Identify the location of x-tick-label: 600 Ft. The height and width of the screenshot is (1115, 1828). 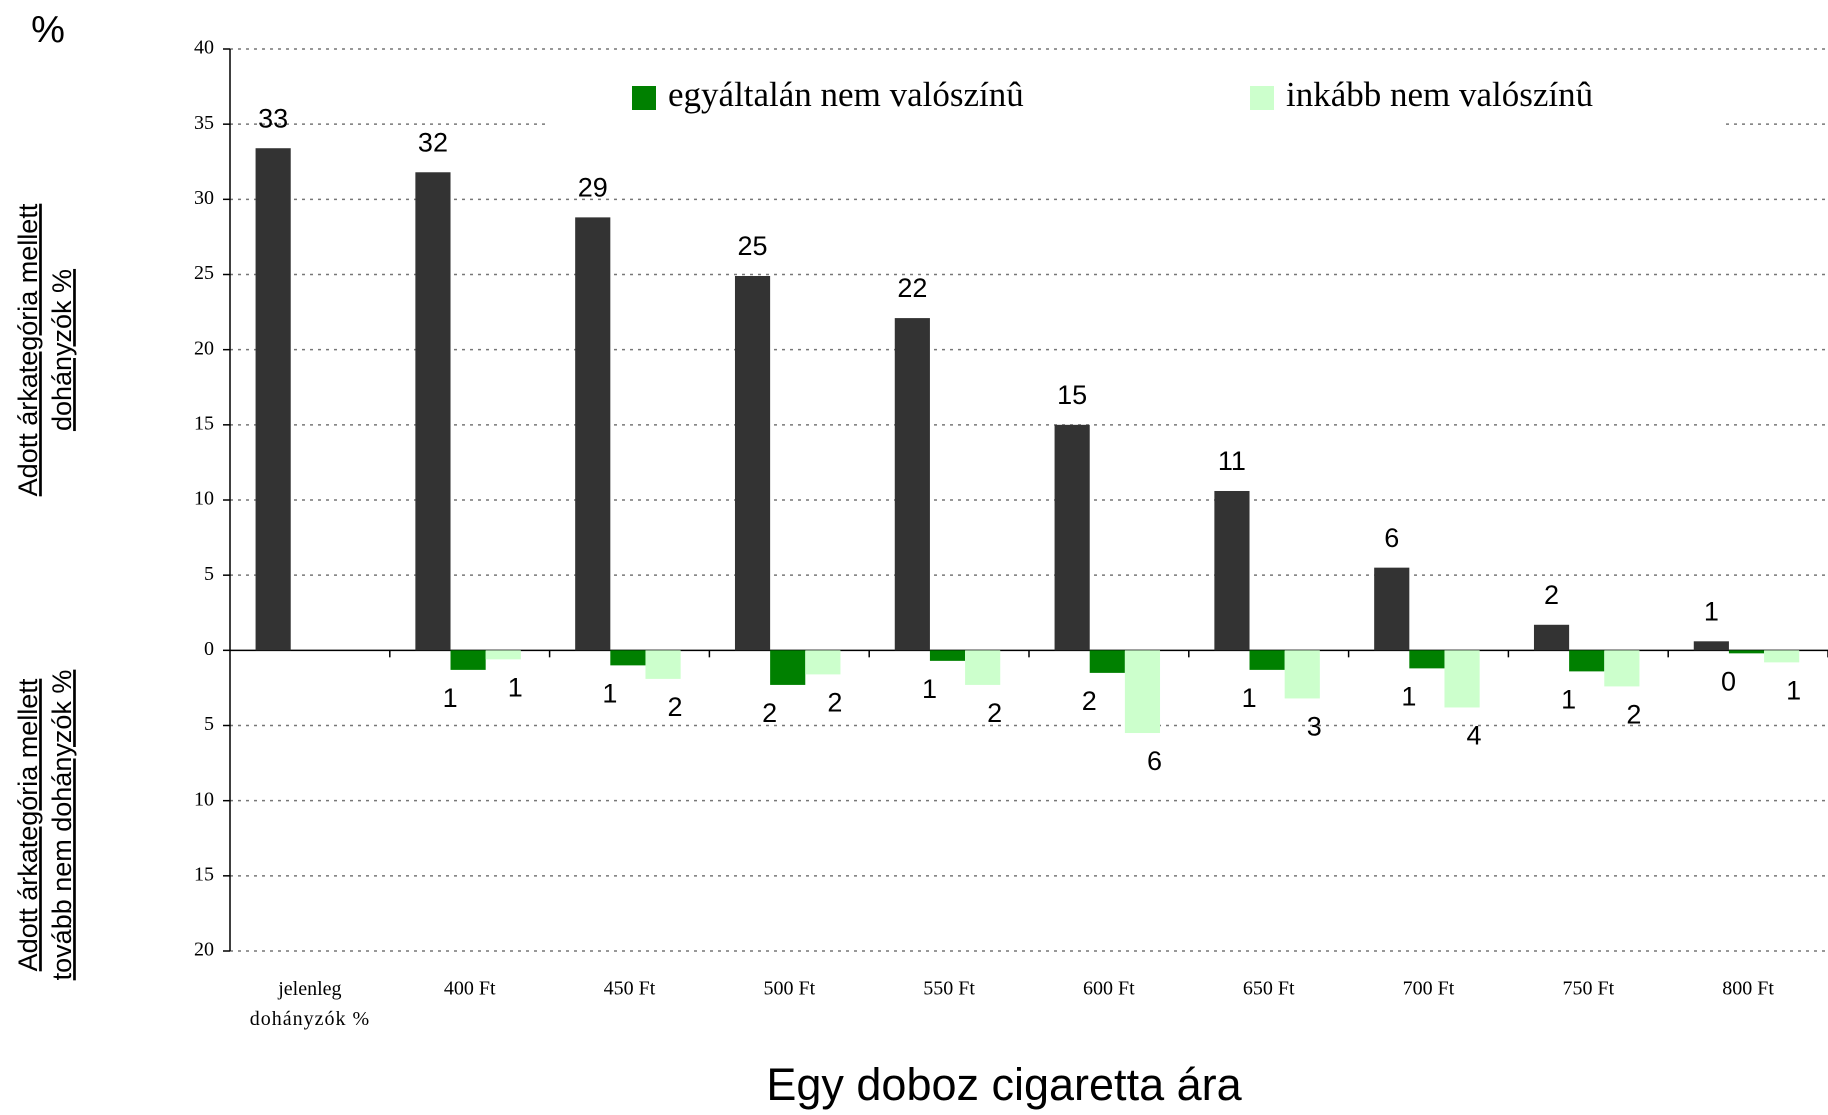
(1109, 989).